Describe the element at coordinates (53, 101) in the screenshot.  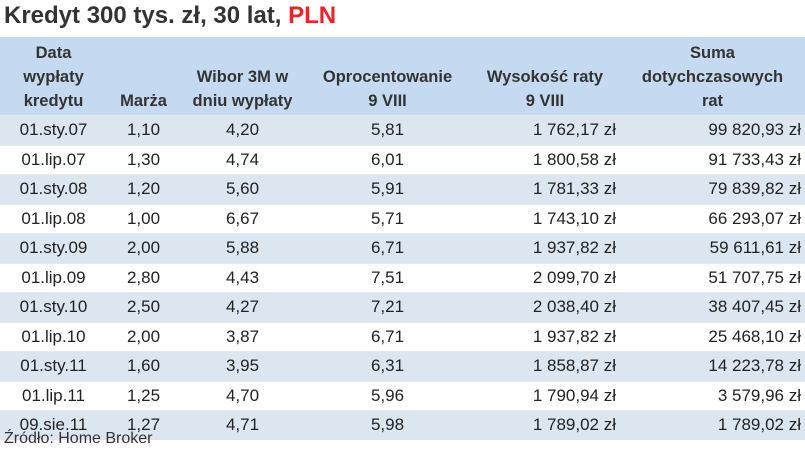
I see `header-line: kredytu` at that location.